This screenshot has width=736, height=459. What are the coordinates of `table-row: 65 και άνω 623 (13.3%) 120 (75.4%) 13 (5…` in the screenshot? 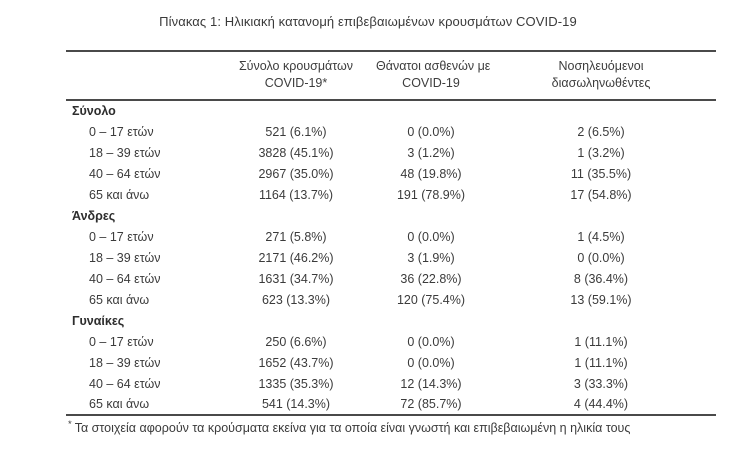 It's located at (391, 299).